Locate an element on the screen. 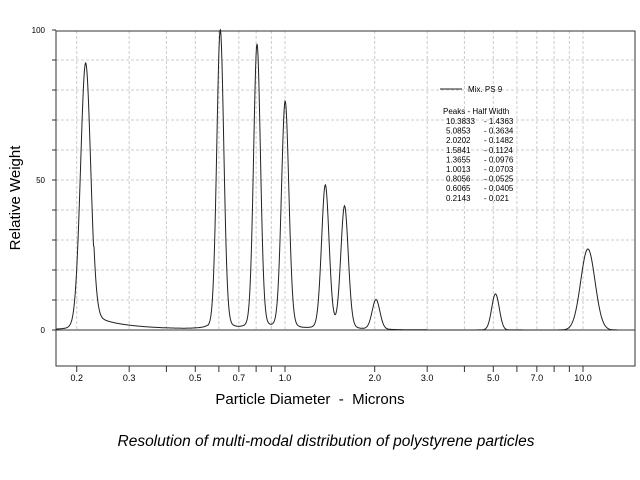  peak-half-width: - 0.0405 is located at coordinates (499, 188).